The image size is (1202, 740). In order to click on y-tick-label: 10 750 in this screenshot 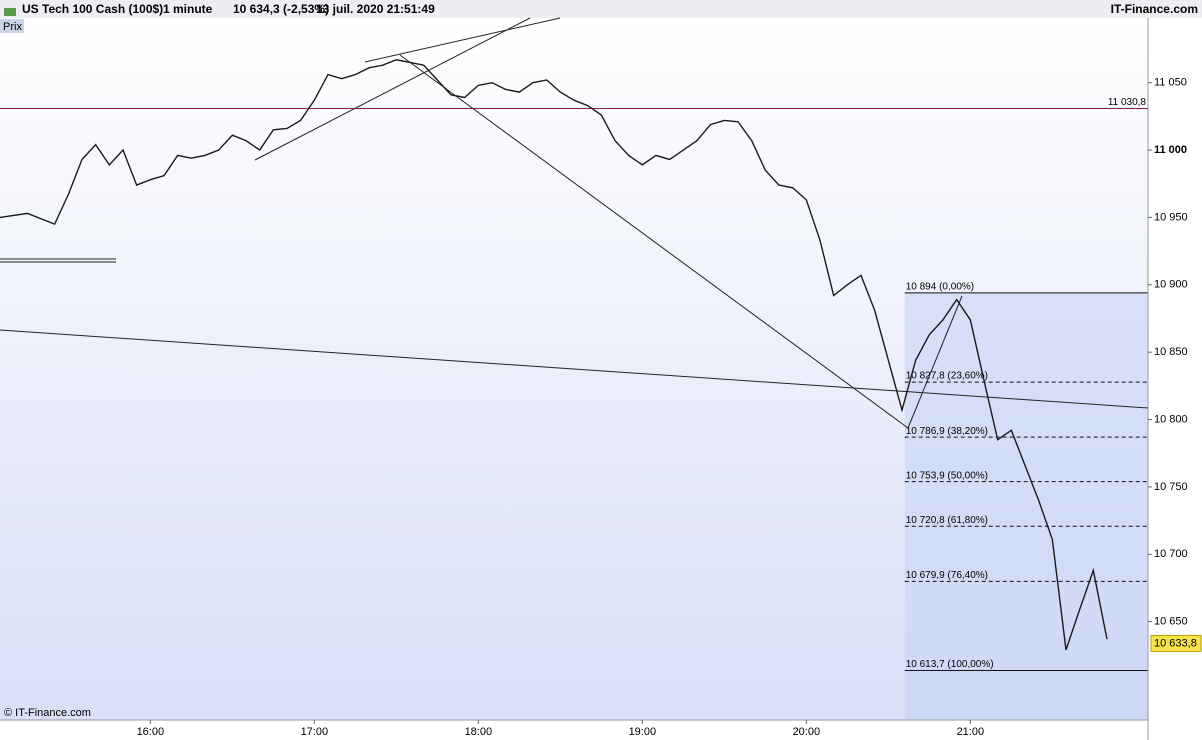, I will do `click(1171, 487)`.